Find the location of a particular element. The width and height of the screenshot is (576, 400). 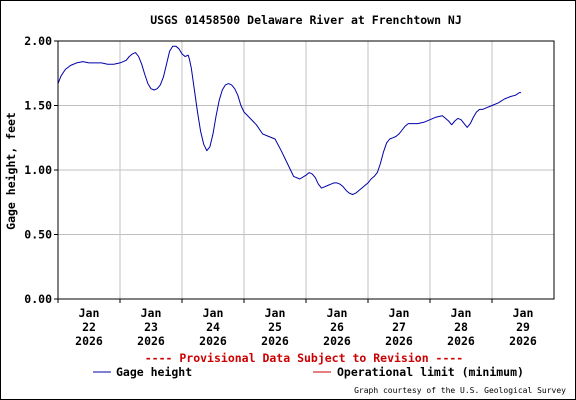

x-tick-label: 23 is located at coordinates (151, 327).